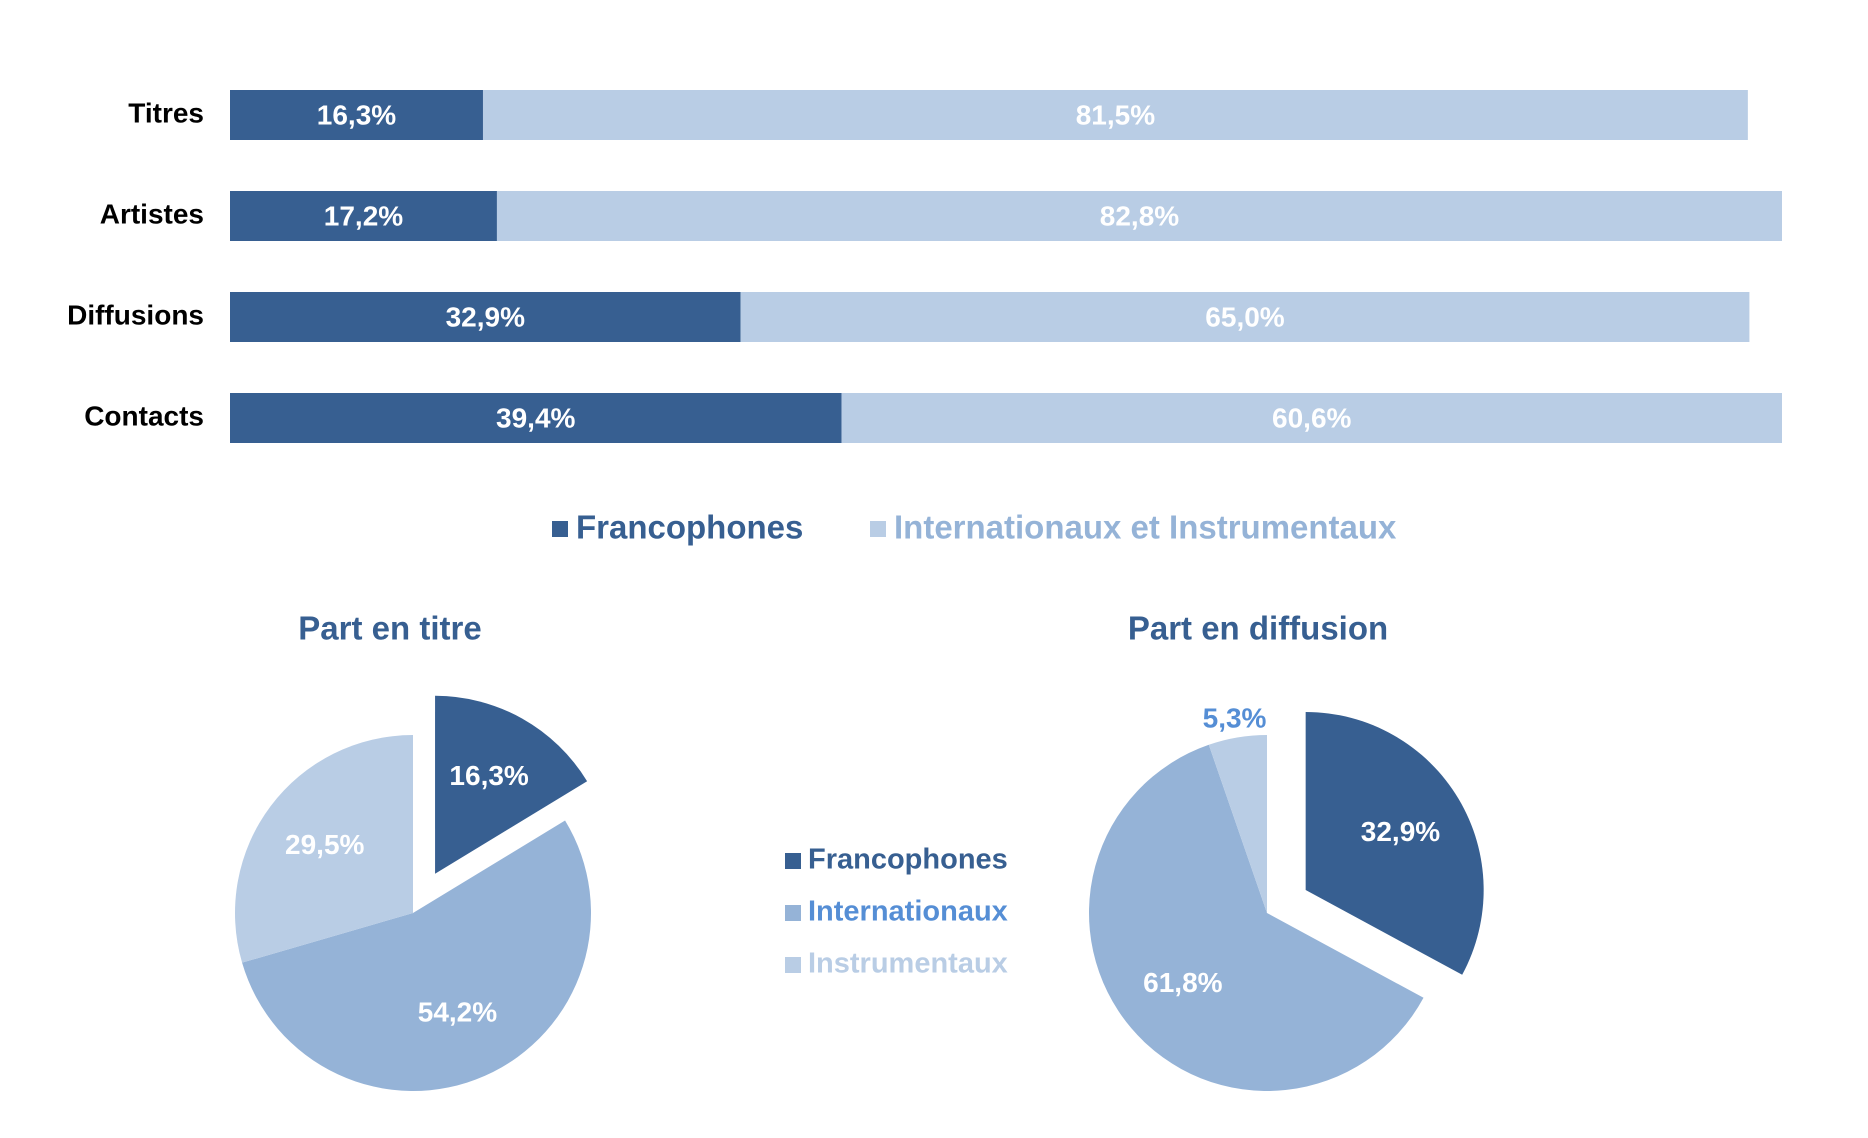  What do you see at coordinates (152, 213) in the screenshot?
I see `category-label: Artistes` at bounding box center [152, 213].